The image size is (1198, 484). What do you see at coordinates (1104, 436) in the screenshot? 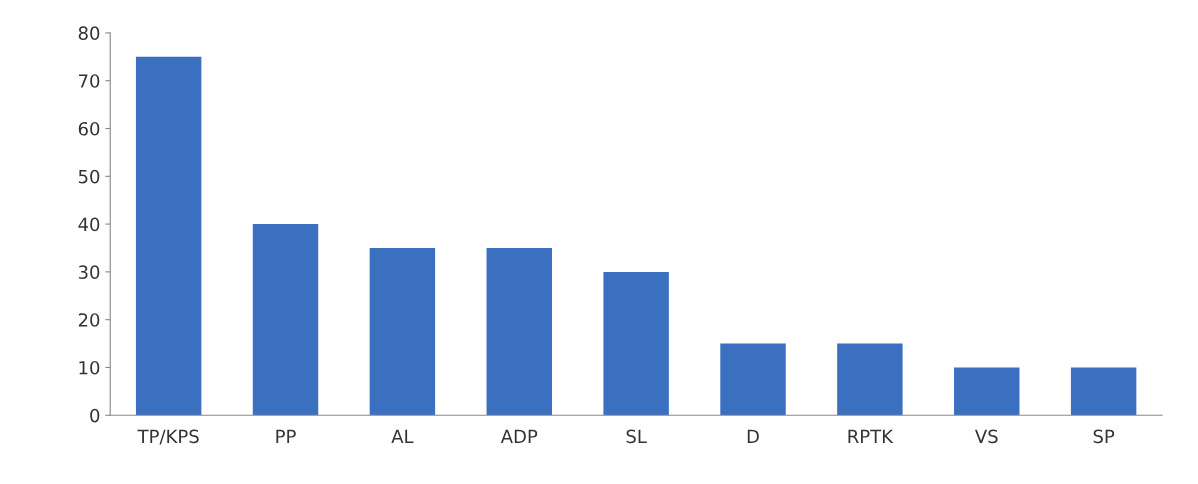
I see `x-tick-label: SP` at bounding box center [1104, 436].